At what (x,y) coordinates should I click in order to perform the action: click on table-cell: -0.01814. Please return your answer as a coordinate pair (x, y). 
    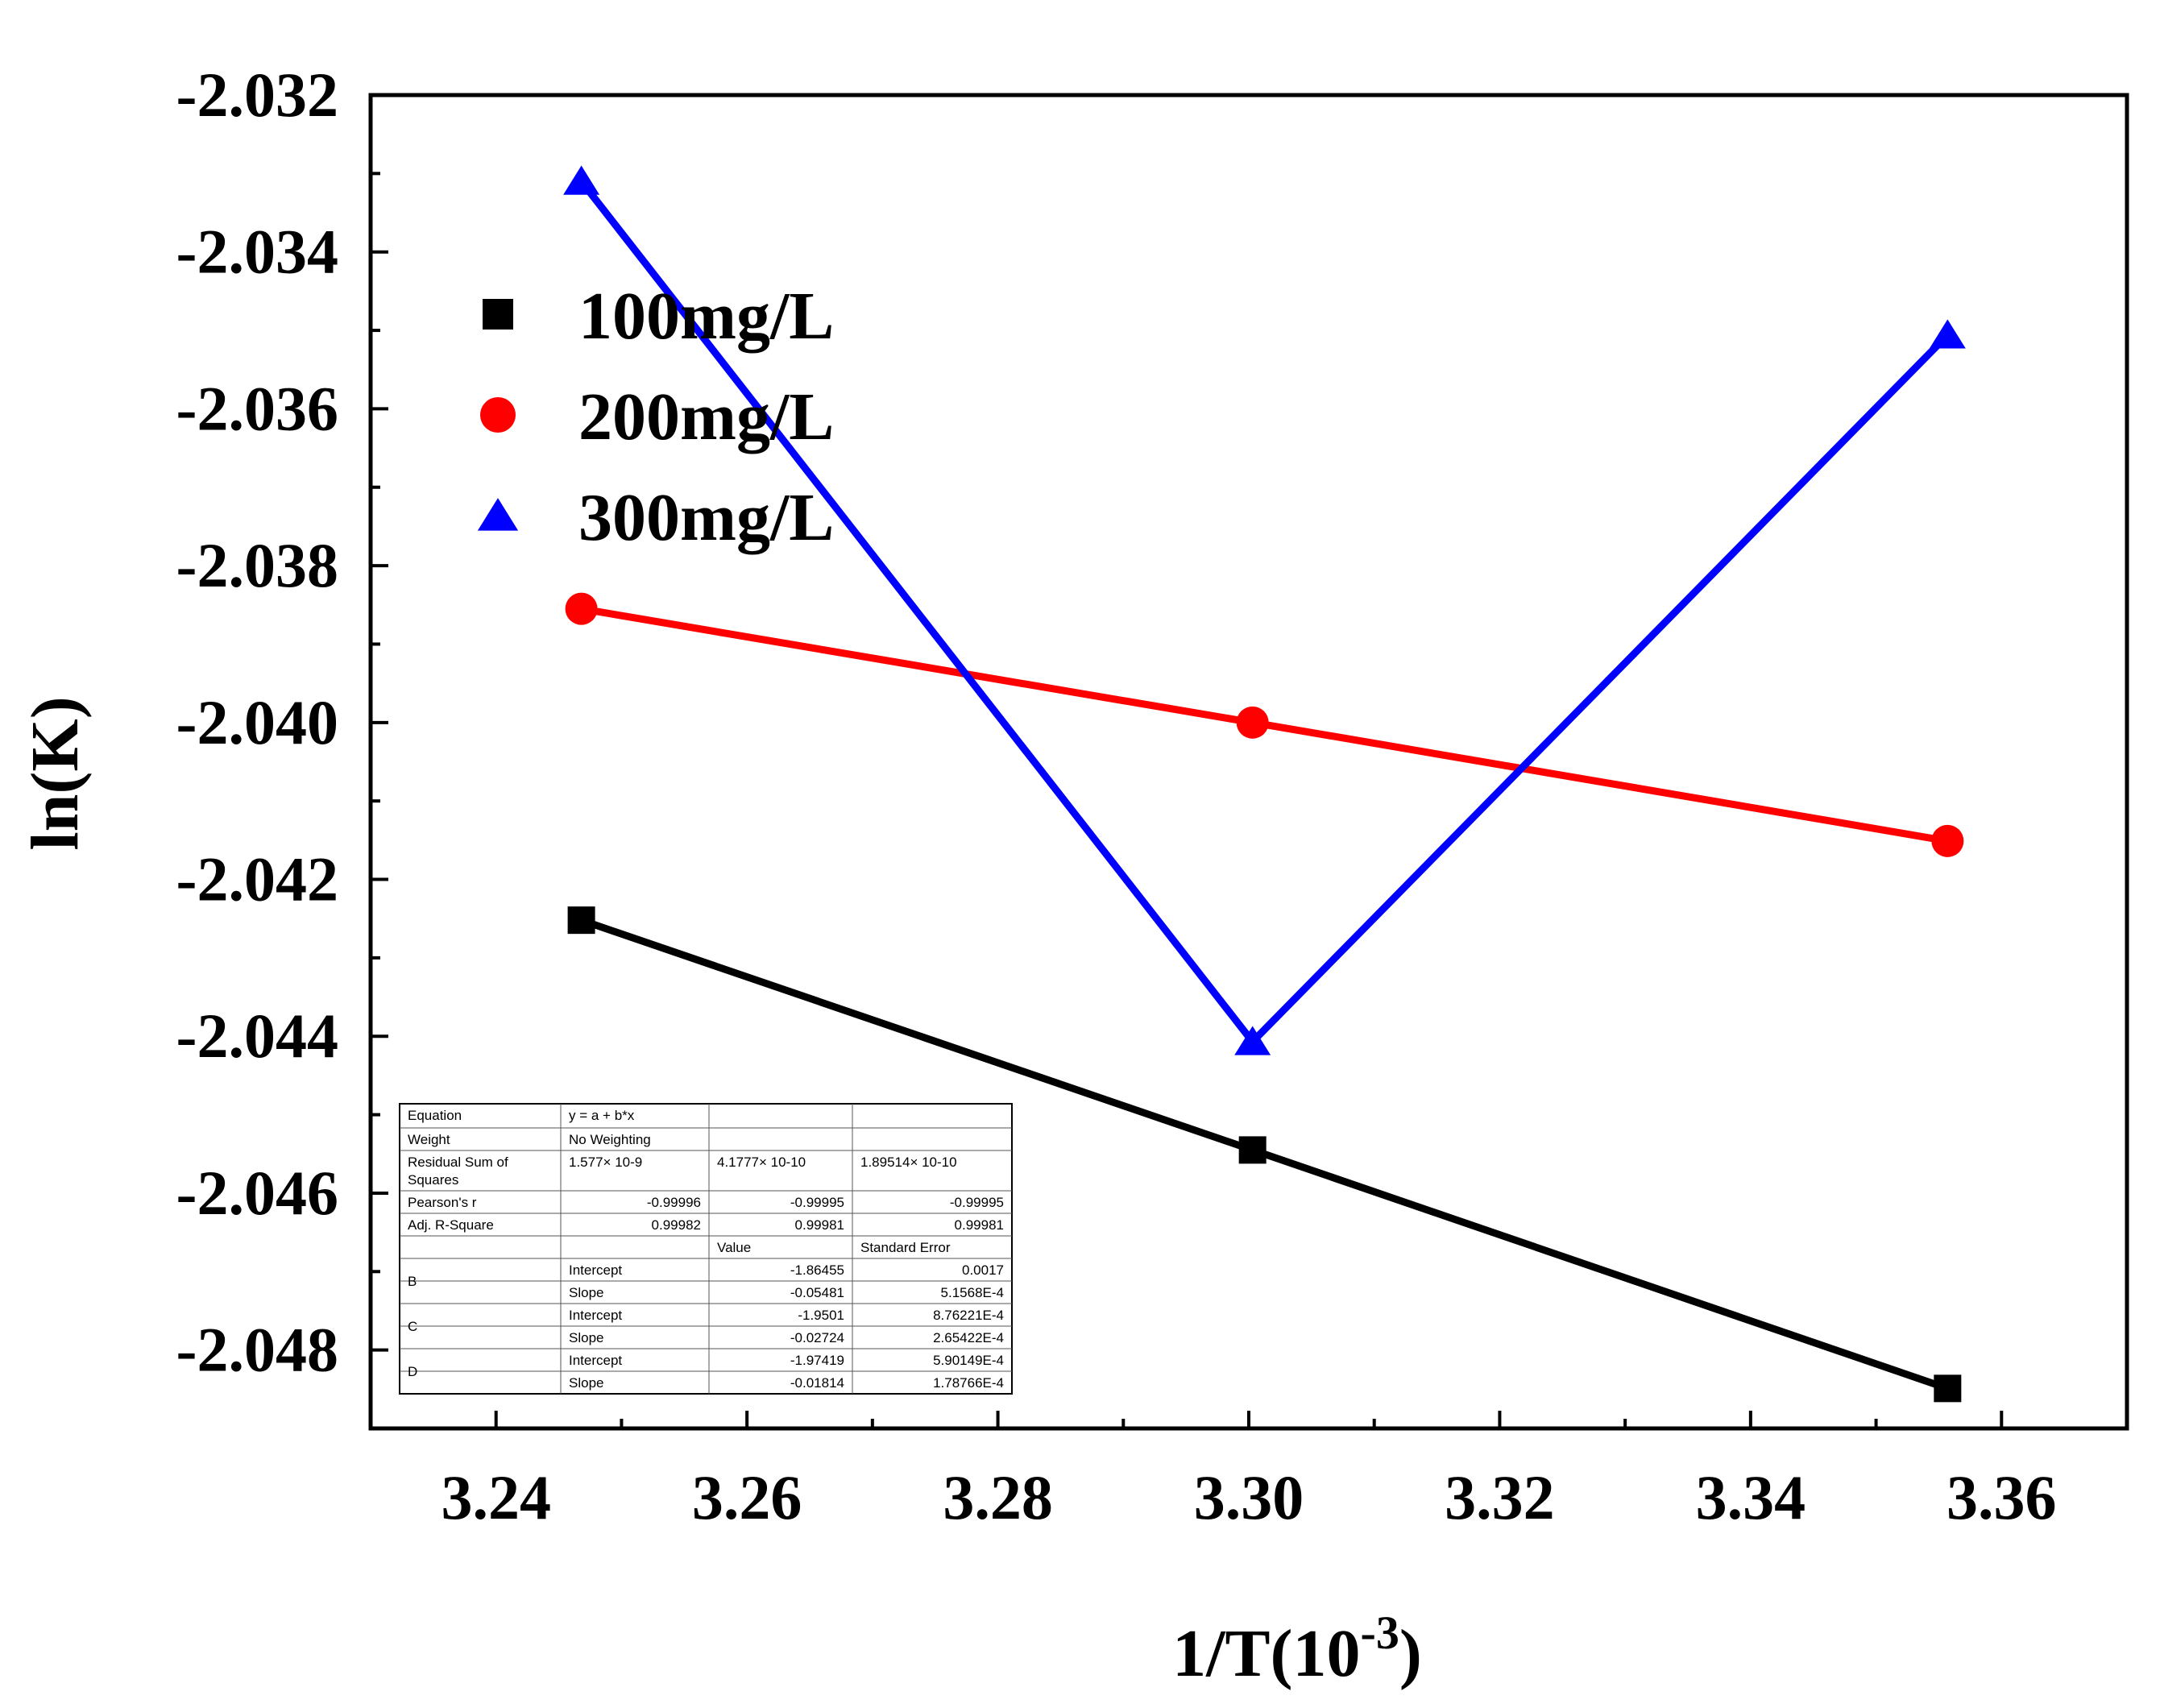
    Looking at the image, I should click on (817, 1383).